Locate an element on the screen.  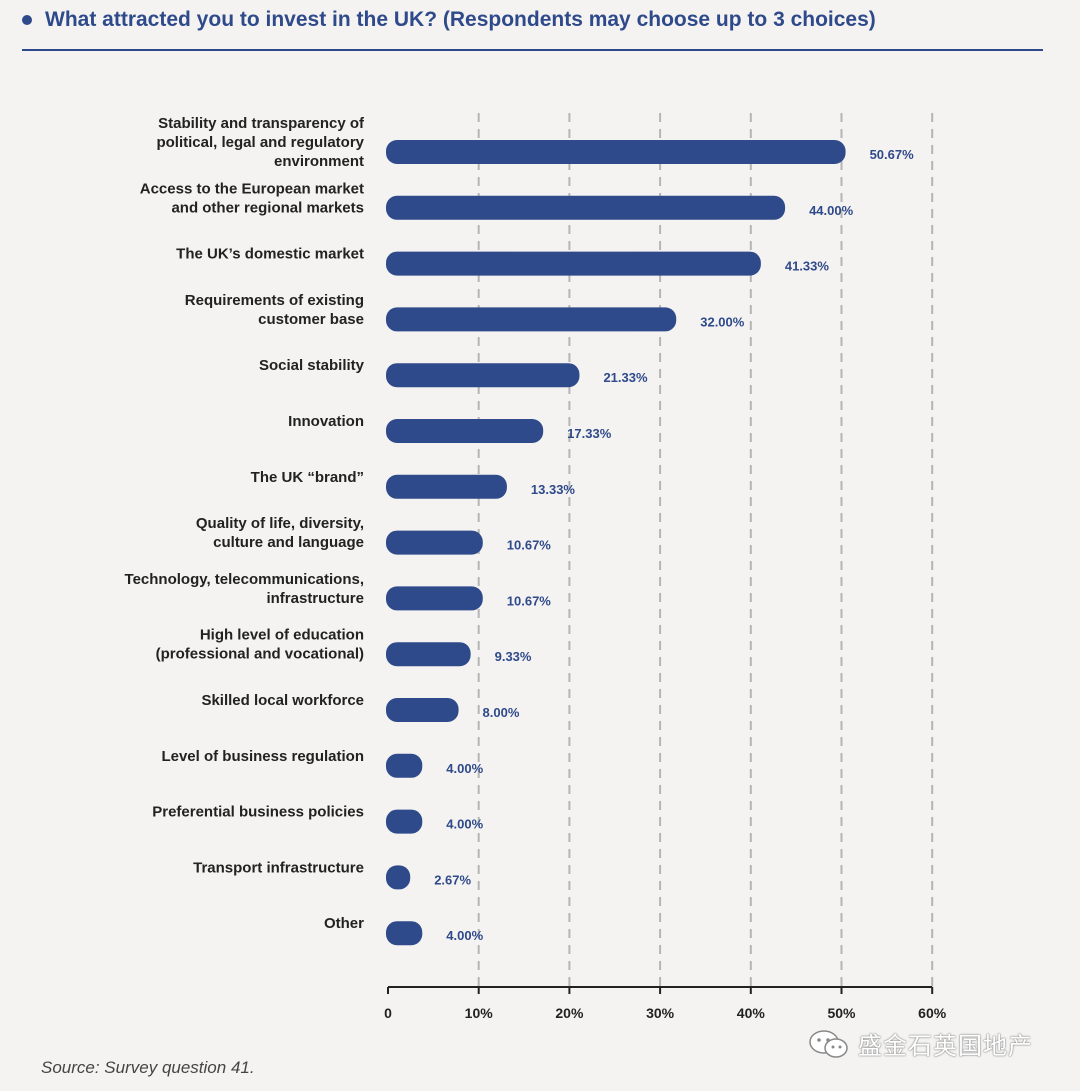
data-label: 41.33% is located at coordinates (807, 266).